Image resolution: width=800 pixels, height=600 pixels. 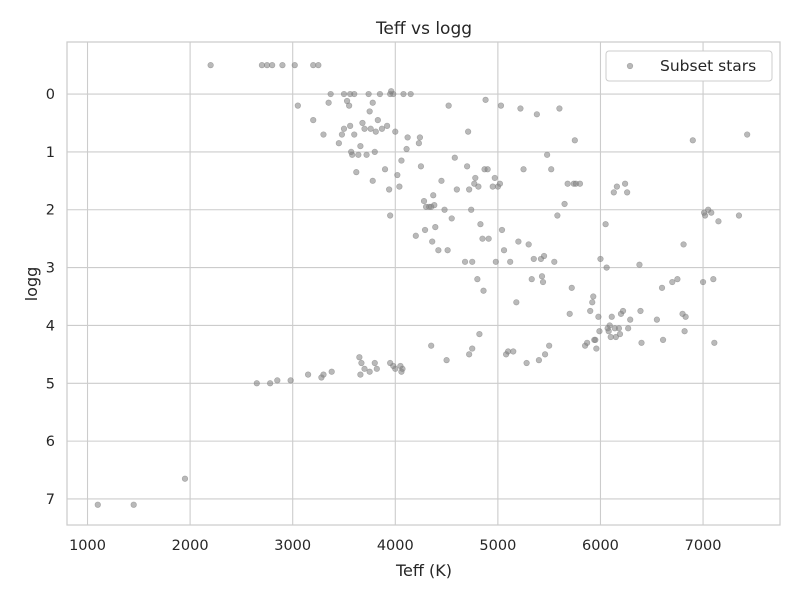 I want to click on x-tick-label: 4000, so click(x=395, y=546).